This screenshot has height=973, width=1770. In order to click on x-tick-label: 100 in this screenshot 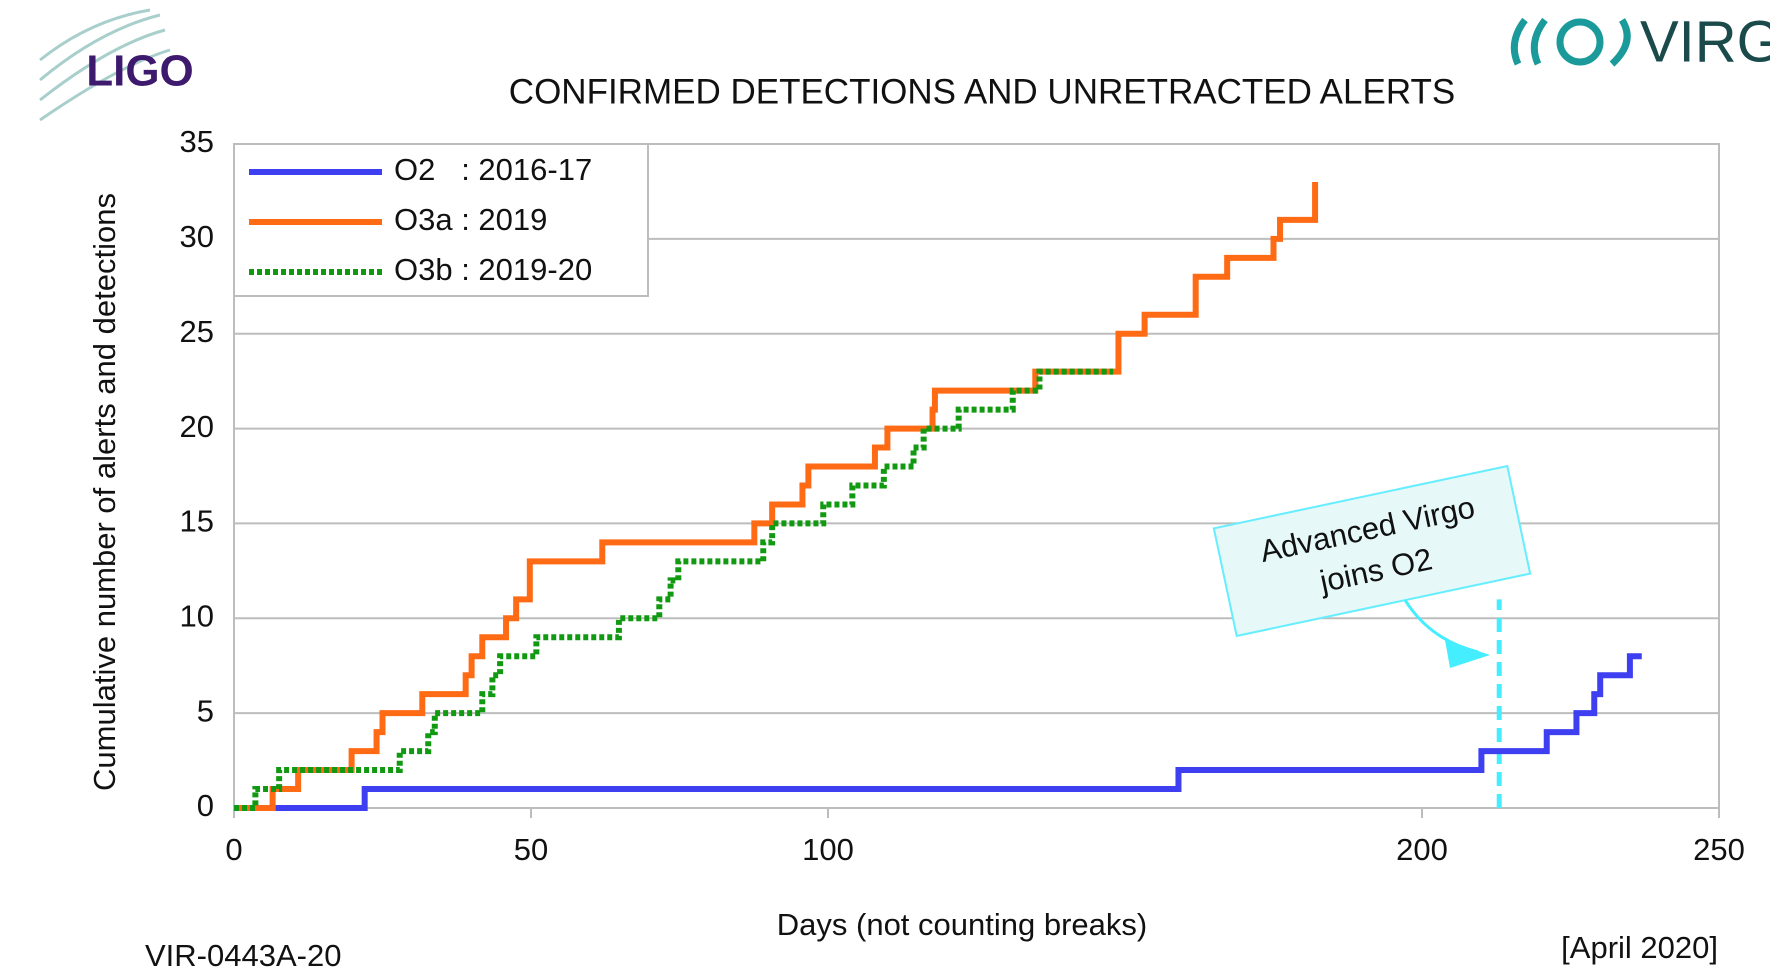, I will do `click(828, 849)`.